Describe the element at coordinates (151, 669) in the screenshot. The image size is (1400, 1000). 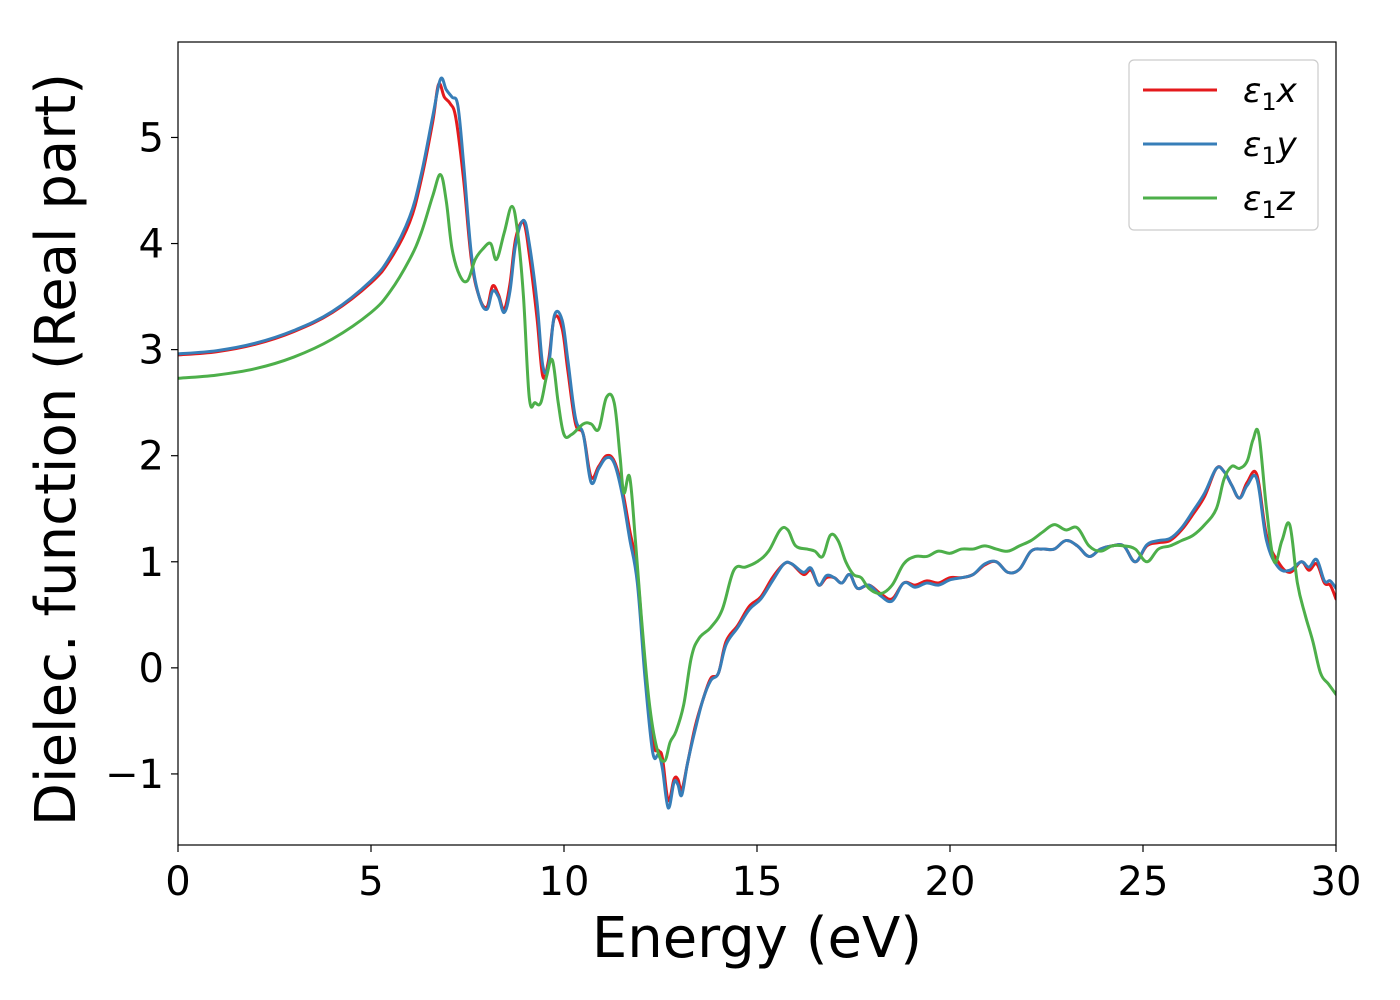
I see `y-tick-label: 0` at that location.